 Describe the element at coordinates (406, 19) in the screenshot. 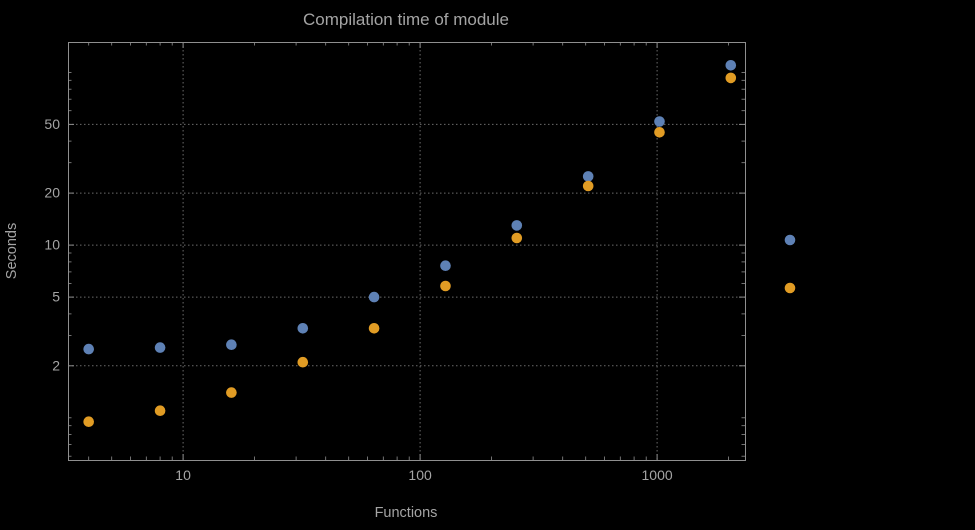

I see `chart-title: Compilation time of module` at that location.